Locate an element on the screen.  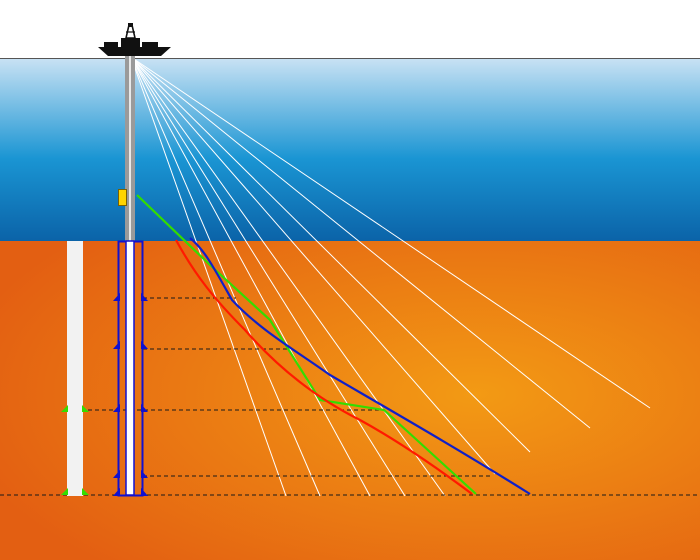
offset-well-casing is located at coordinates (75, 368).